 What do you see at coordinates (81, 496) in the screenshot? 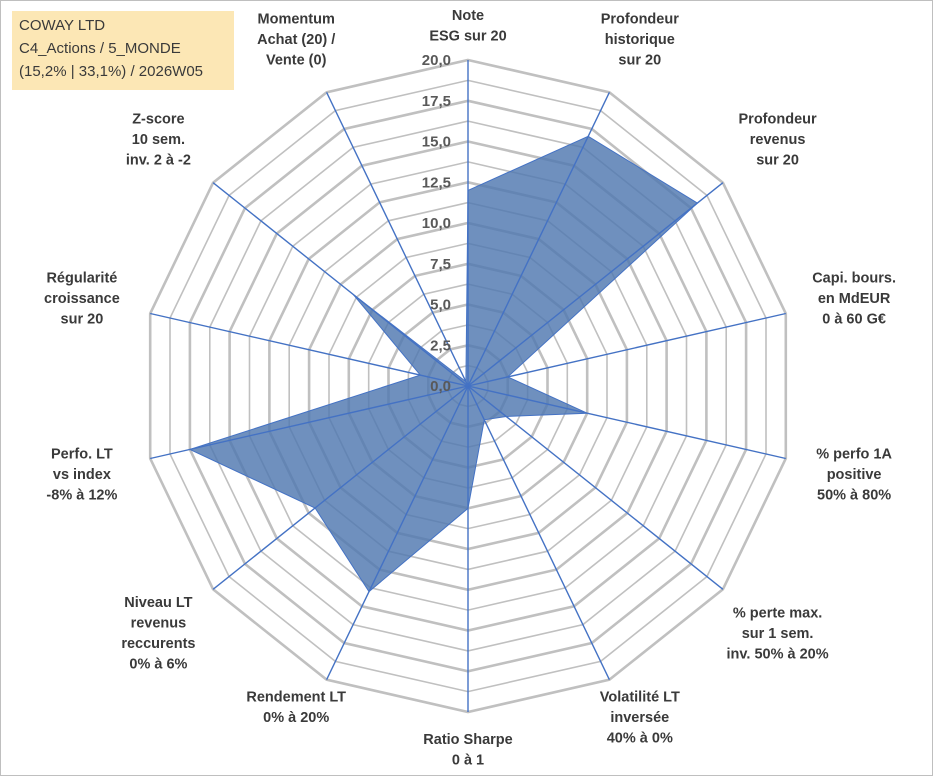
I see `radar-axis-label-line: -8% à 12%` at bounding box center [81, 496].